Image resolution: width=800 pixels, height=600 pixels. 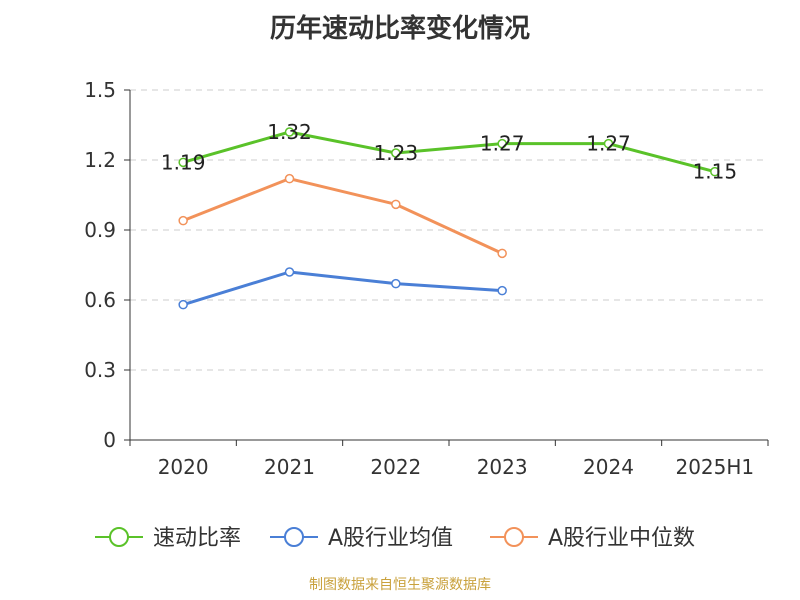 I want to click on source-footer: 制图数据来自恒生聚源数据库, so click(x=400, y=585).